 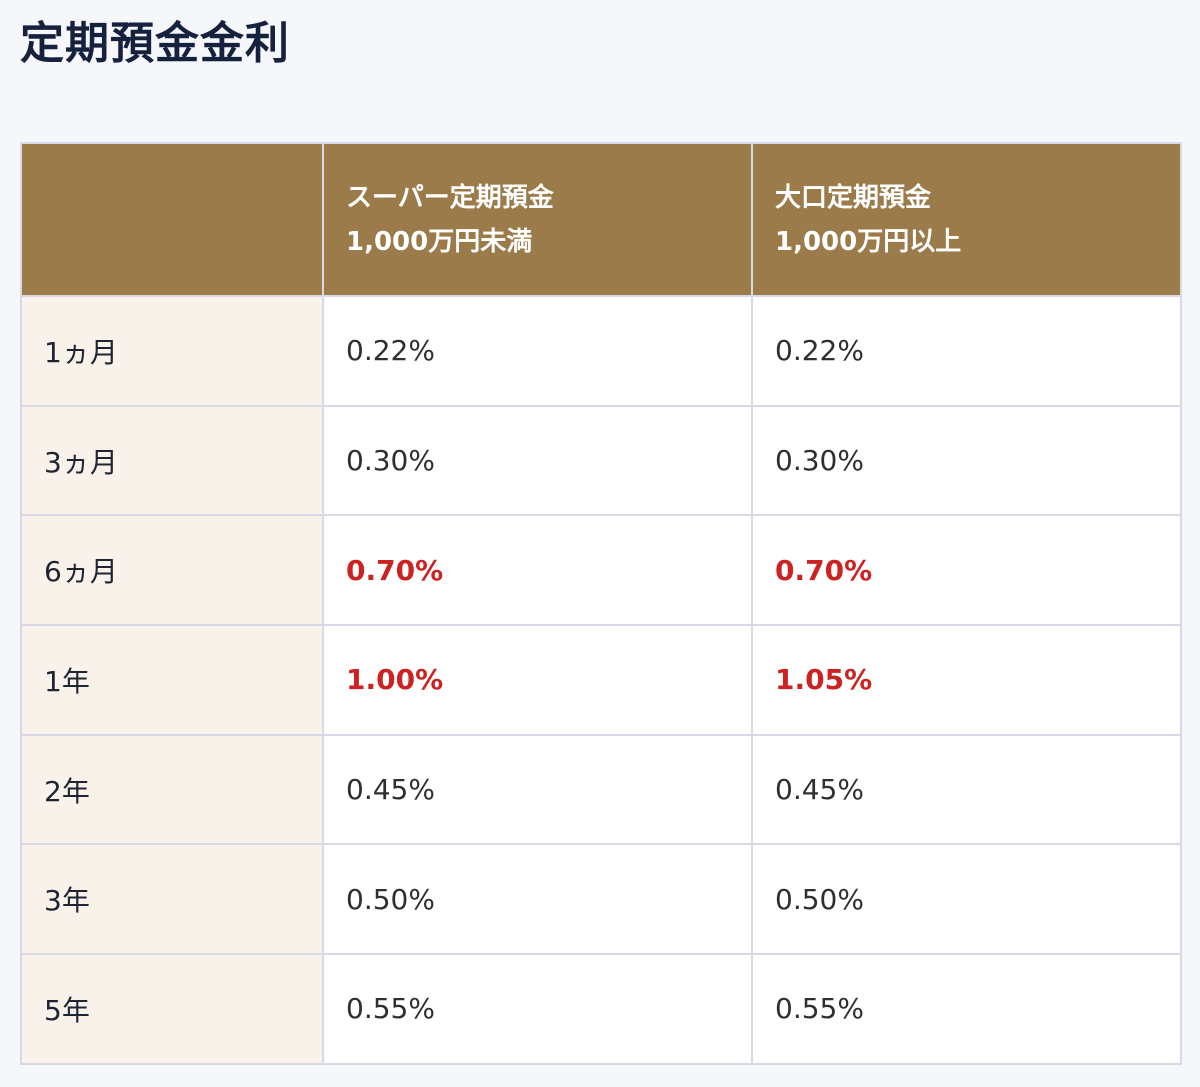 I want to click on large-rate-cell: 0.22%, so click(x=966, y=351).